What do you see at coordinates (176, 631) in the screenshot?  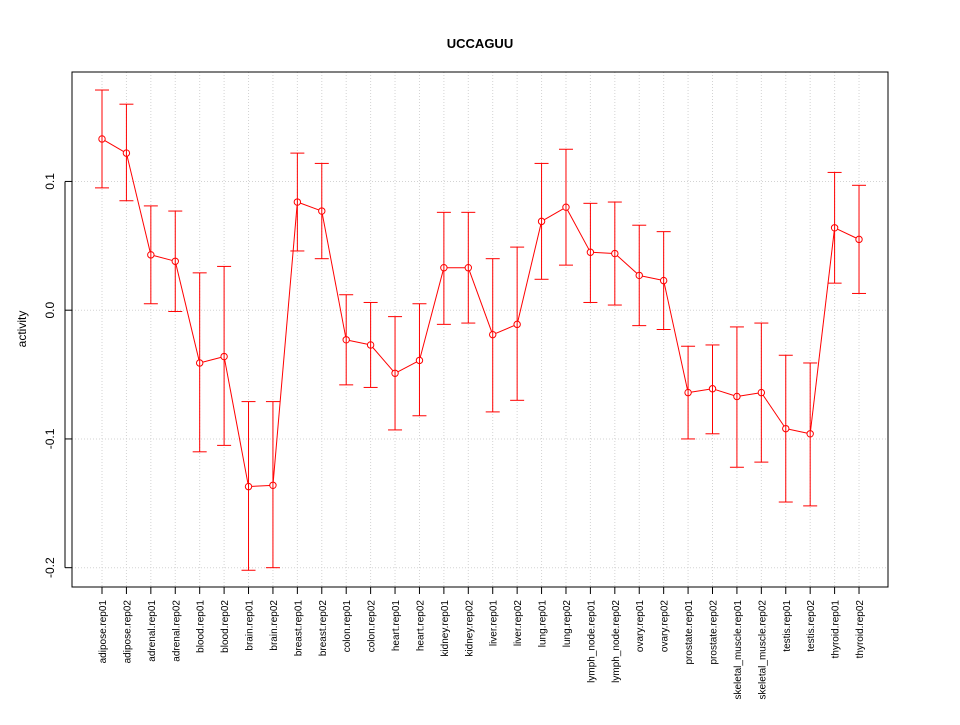 I see `x-tick-label: adrenal.rep02` at bounding box center [176, 631].